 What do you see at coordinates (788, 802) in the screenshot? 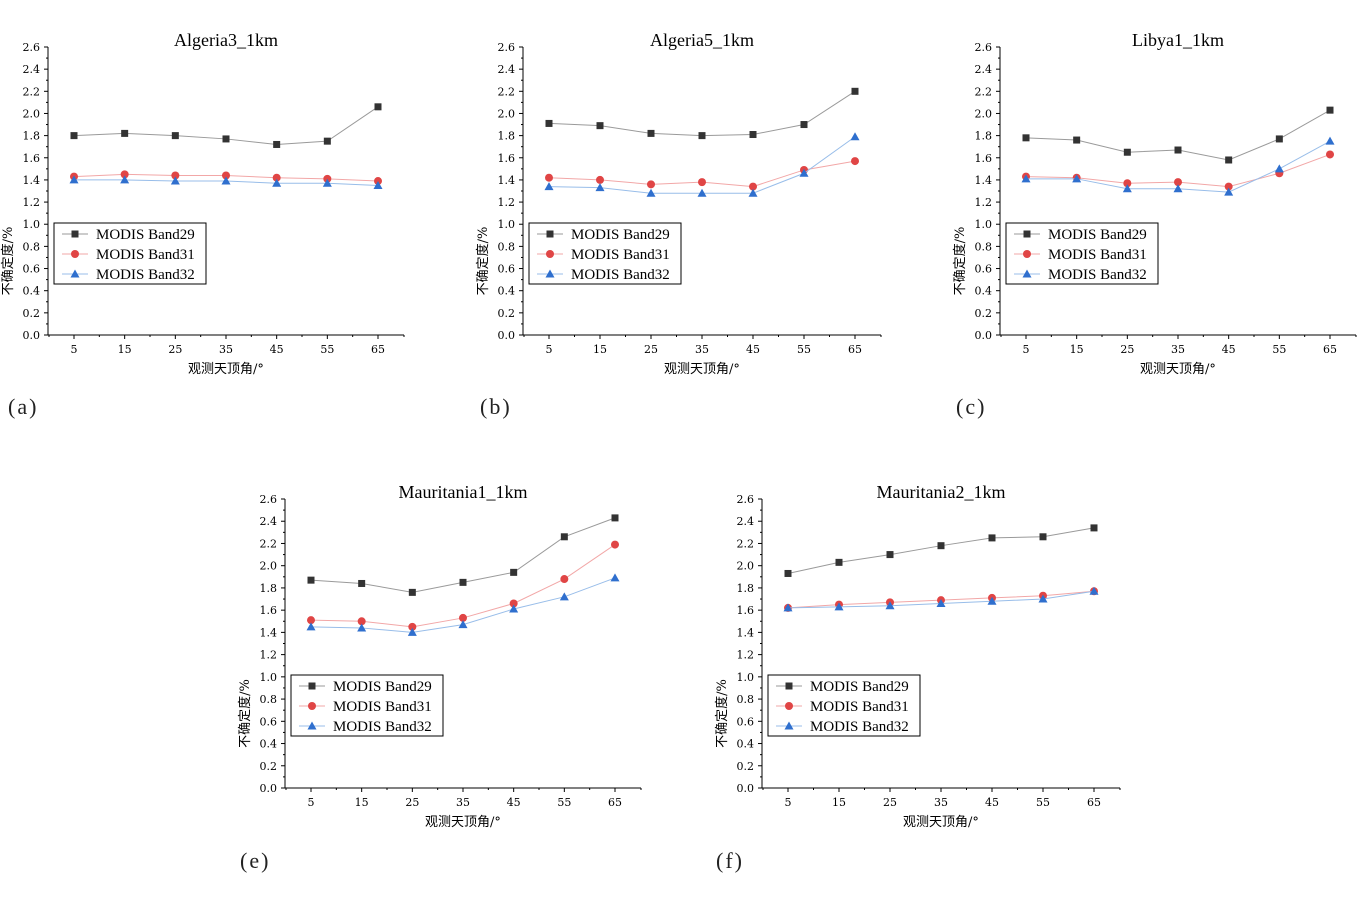
I see `x-tick-label: 5` at bounding box center [788, 802].